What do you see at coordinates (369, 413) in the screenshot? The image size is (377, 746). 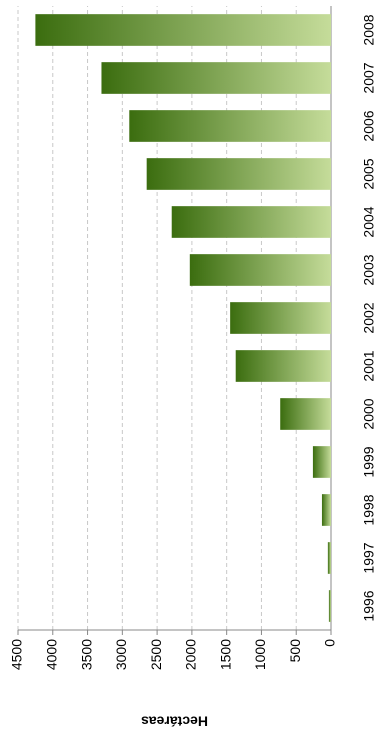 I see `x-tick-label: 2000` at bounding box center [369, 413].